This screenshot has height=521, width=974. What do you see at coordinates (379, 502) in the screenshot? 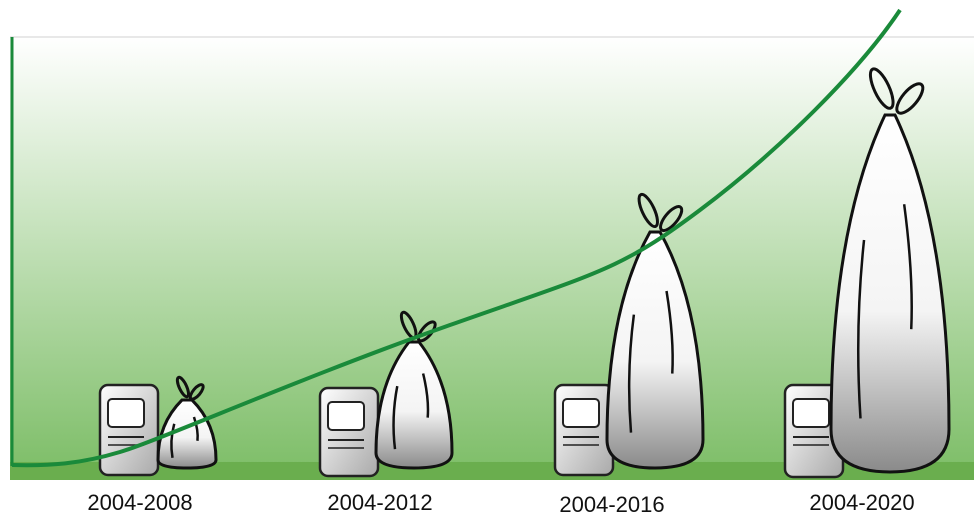
I see `period-label: 2004-2012` at bounding box center [379, 502].